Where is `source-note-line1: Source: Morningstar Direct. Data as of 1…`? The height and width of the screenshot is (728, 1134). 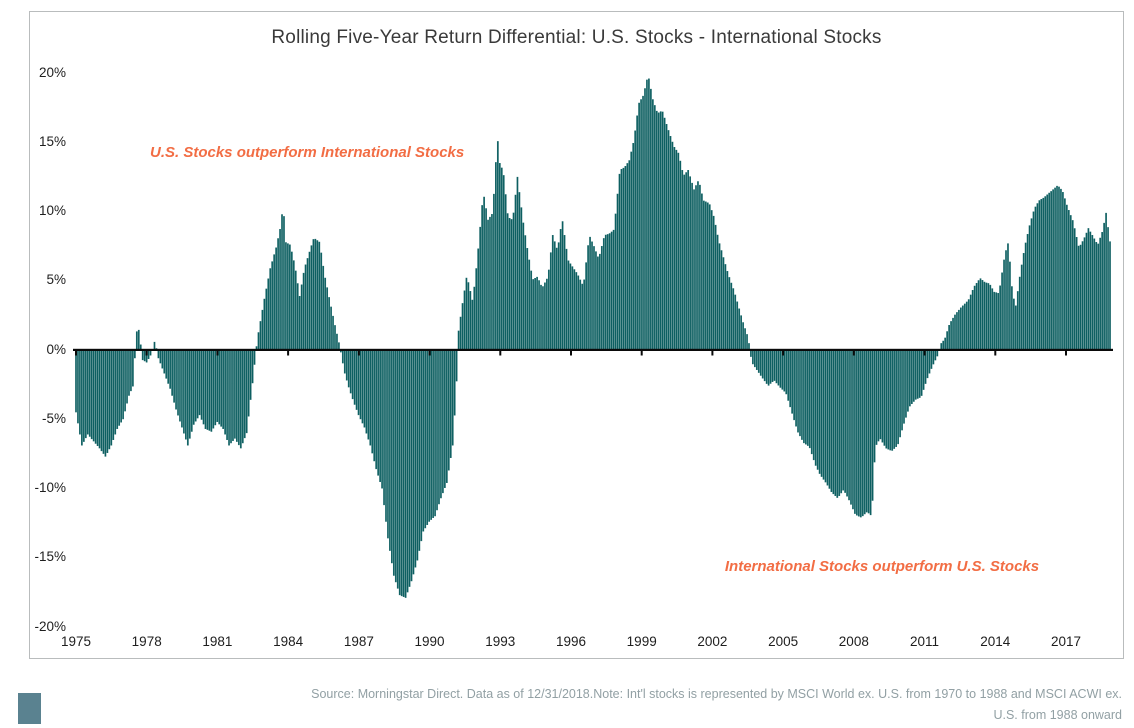
source-note-line1: Source: Morningstar Direct. Data as of 1… is located at coordinates (716, 694).